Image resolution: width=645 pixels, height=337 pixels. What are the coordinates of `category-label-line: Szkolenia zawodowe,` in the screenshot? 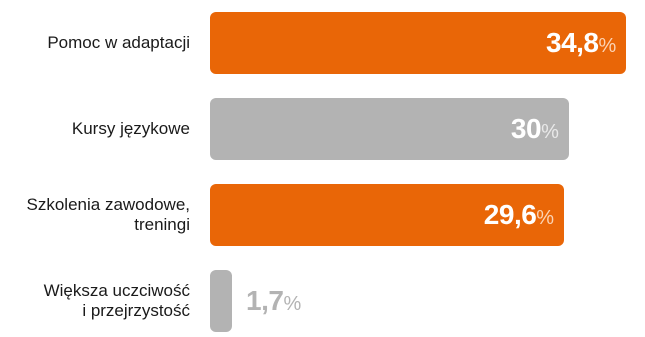 It's located at (108, 204).